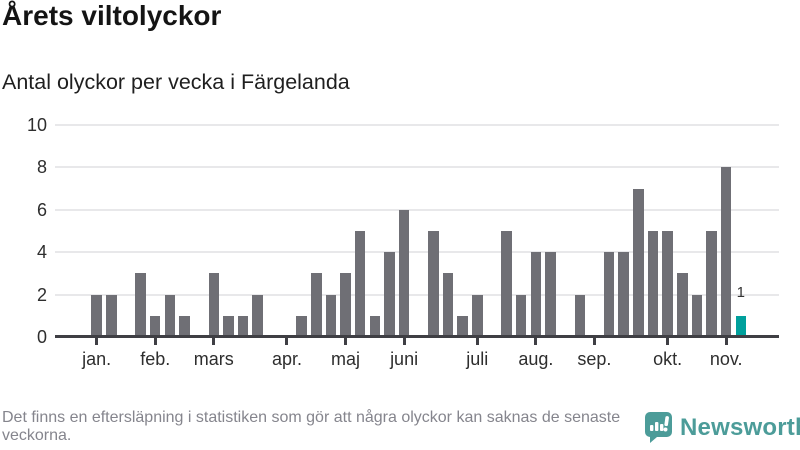 This screenshot has height=450, width=800. Describe the element at coordinates (740, 292) in the screenshot. I see `last-value-label: 1` at that location.